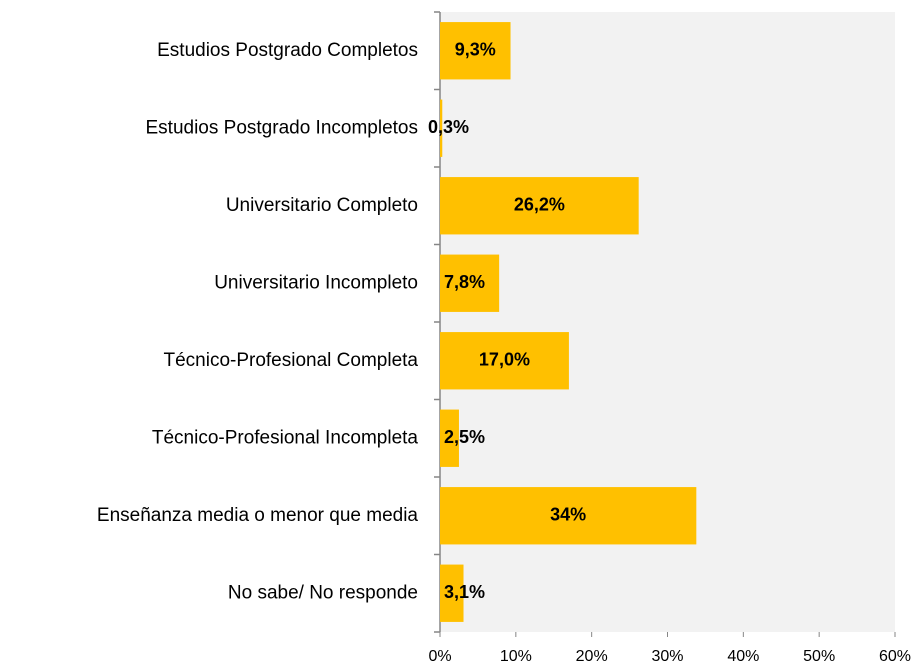  What do you see at coordinates (439, 656) in the screenshot?
I see `x-tick-label: 0%` at bounding box center [439, 656].